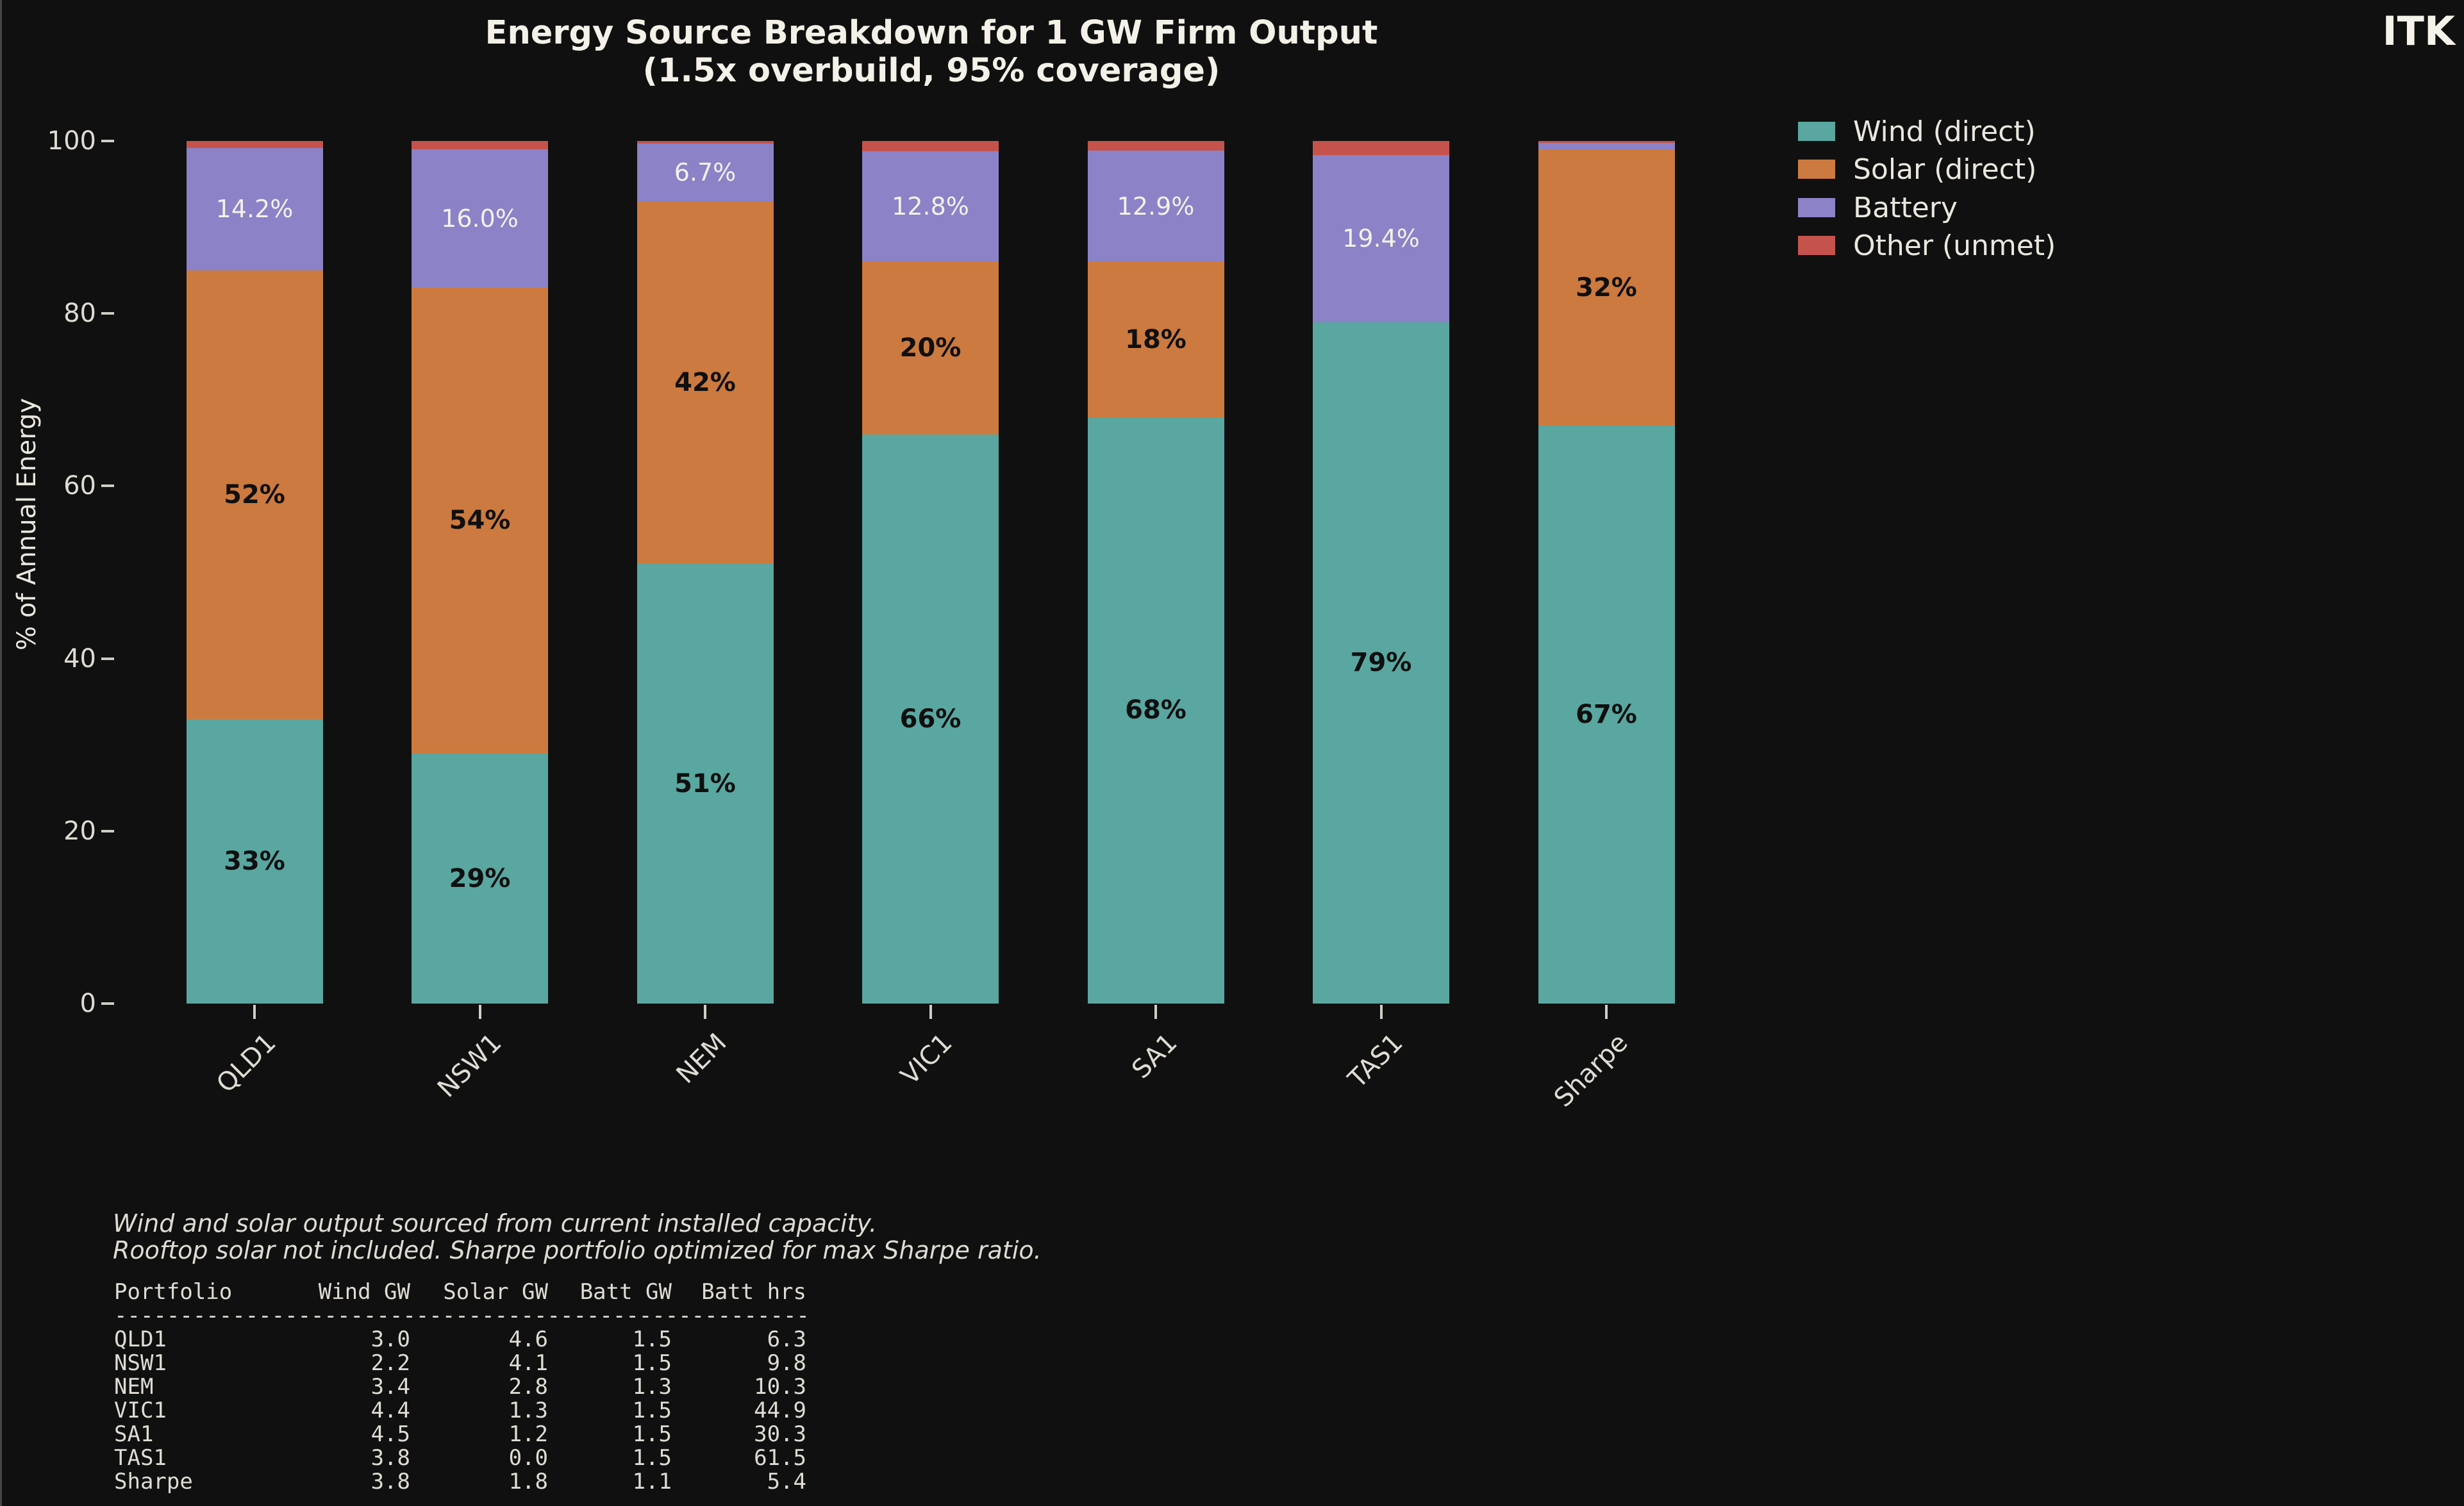  I want to click on table-cell: 3.4, so click(390, 1387).